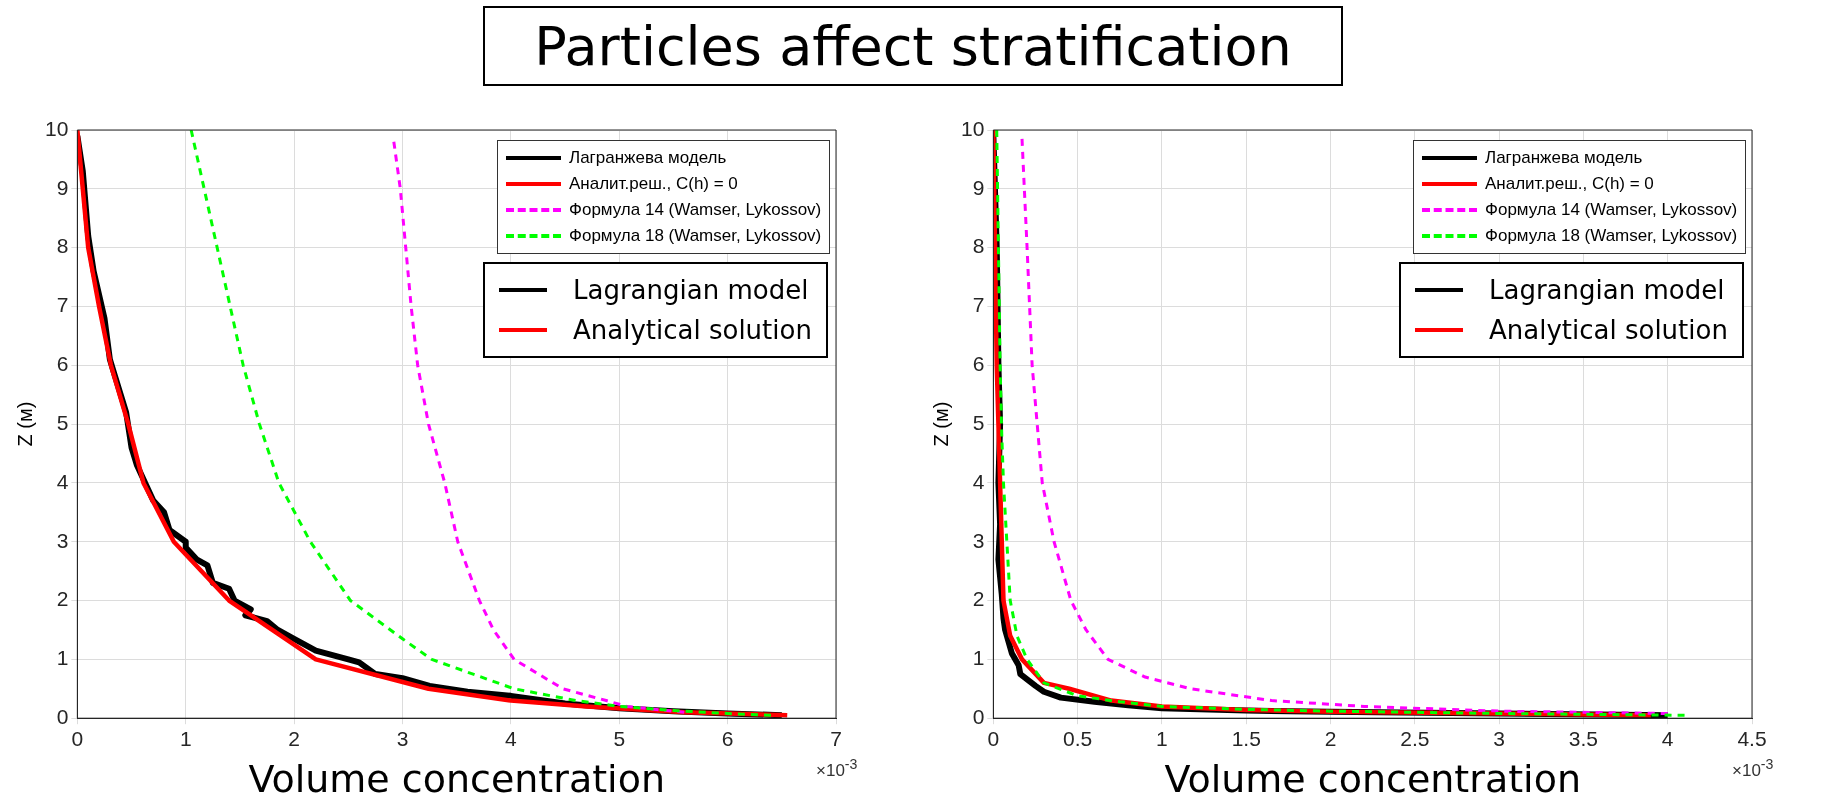 Image resolution: width=1833 pixels, height=809 pixels. I want to click on x-tick-label: 4.5, so click(1752, 738).